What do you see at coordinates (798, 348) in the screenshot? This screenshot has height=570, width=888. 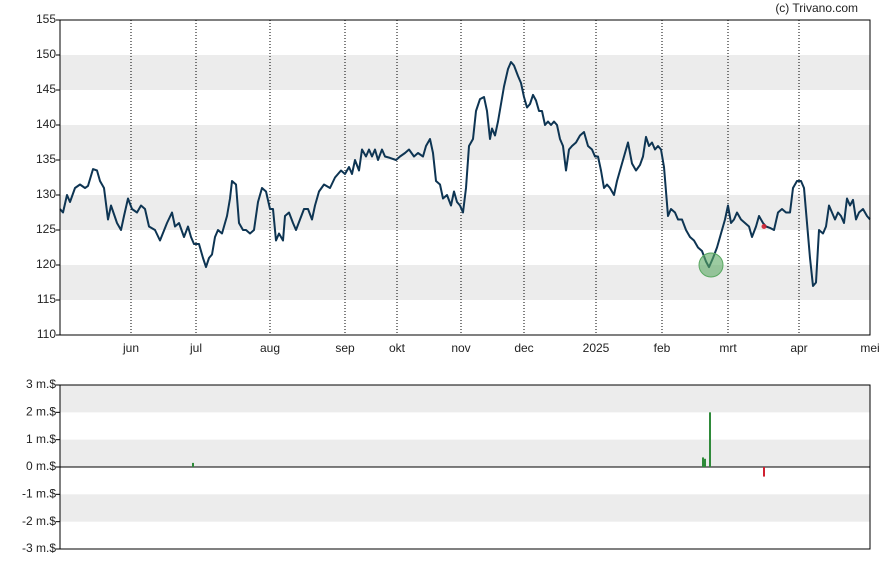 I see `x-tick-label: apr` at bounding box center [798, 348].